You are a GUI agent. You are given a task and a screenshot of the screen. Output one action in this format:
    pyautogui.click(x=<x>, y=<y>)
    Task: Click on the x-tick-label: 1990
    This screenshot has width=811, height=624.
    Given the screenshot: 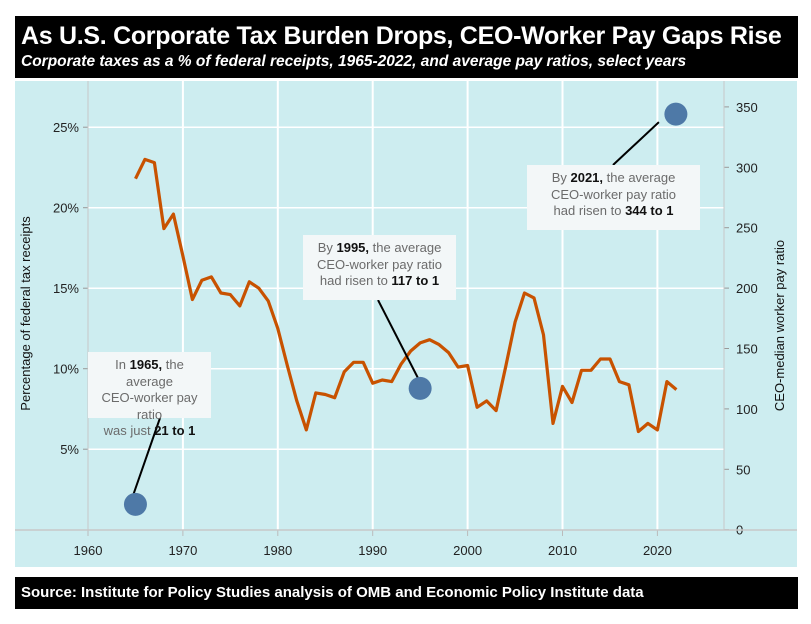 What is the action you would take?
    pyautogui.click(x=372, y=550)
    